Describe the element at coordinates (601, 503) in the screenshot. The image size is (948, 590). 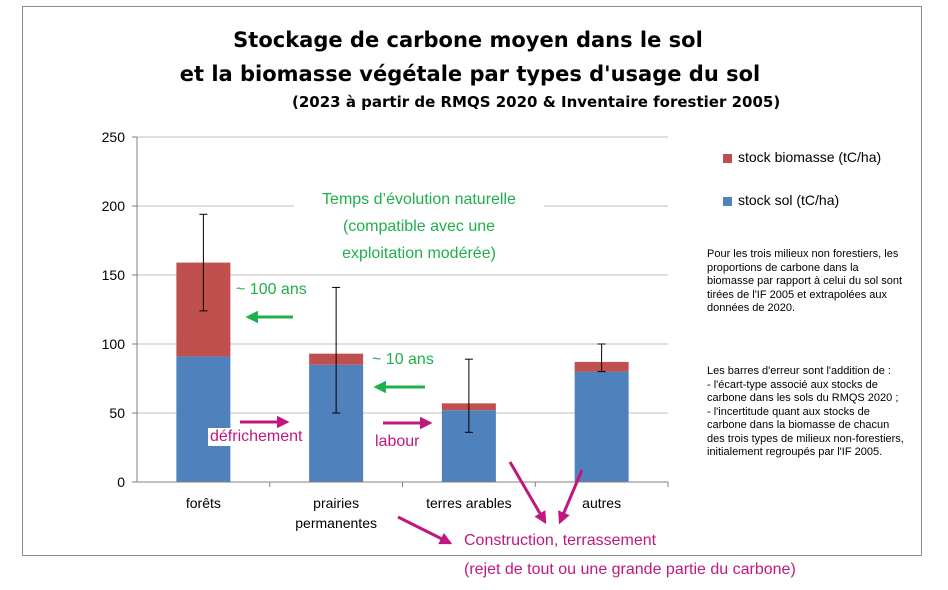
I see `x-category-label: autres` at that location.